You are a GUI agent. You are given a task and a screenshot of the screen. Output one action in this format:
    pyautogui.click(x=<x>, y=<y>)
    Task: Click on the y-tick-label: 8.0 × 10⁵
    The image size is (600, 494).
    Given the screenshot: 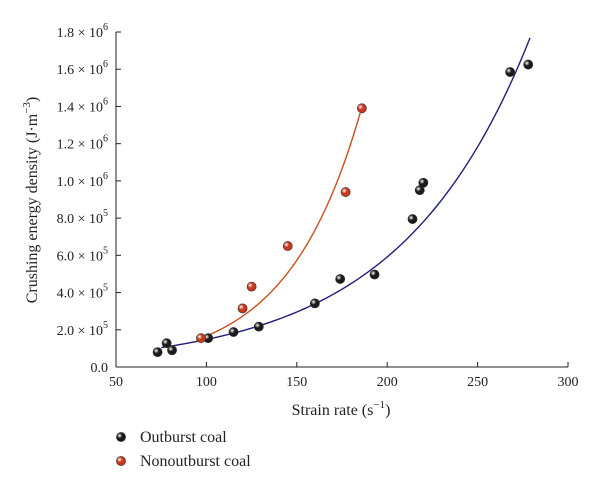 What is the action you would take?
    pyautogui.click(x=82, y=217)
    